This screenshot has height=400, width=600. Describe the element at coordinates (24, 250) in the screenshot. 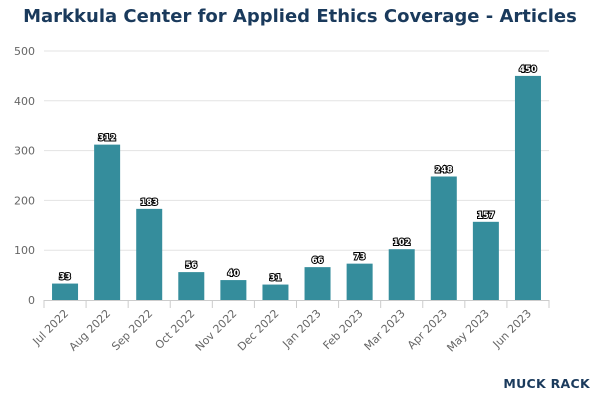

I see `y-tick-label: 100` at that location.